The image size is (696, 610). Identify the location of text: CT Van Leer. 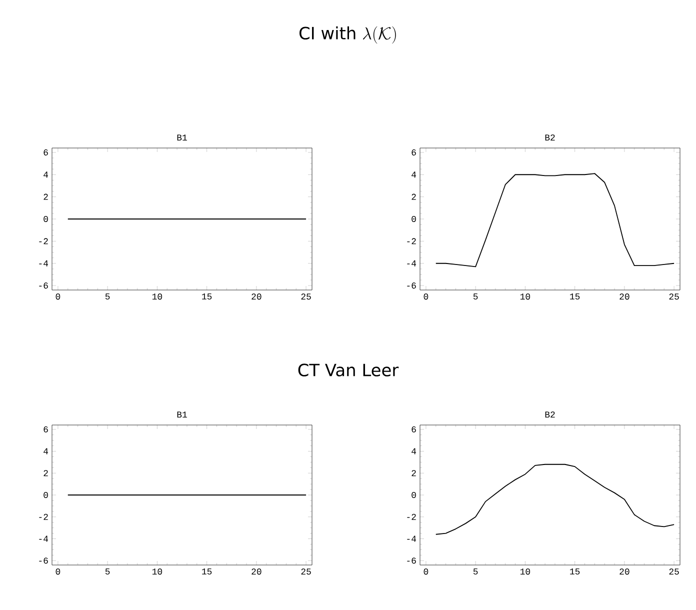
(348, 370).